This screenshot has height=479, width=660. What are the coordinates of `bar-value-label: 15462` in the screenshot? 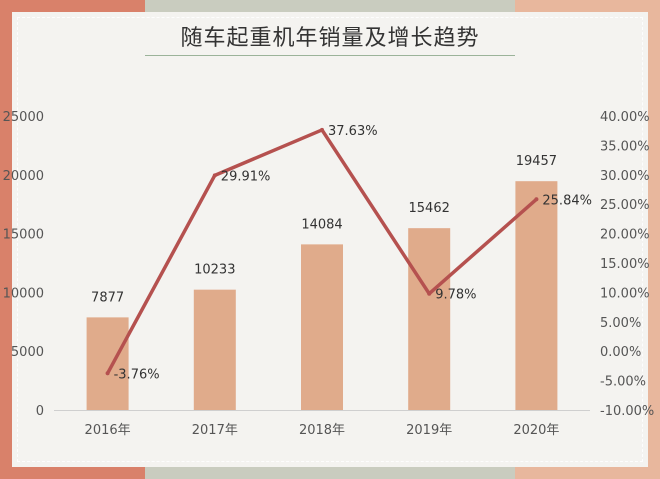 It's located at (429, 208).